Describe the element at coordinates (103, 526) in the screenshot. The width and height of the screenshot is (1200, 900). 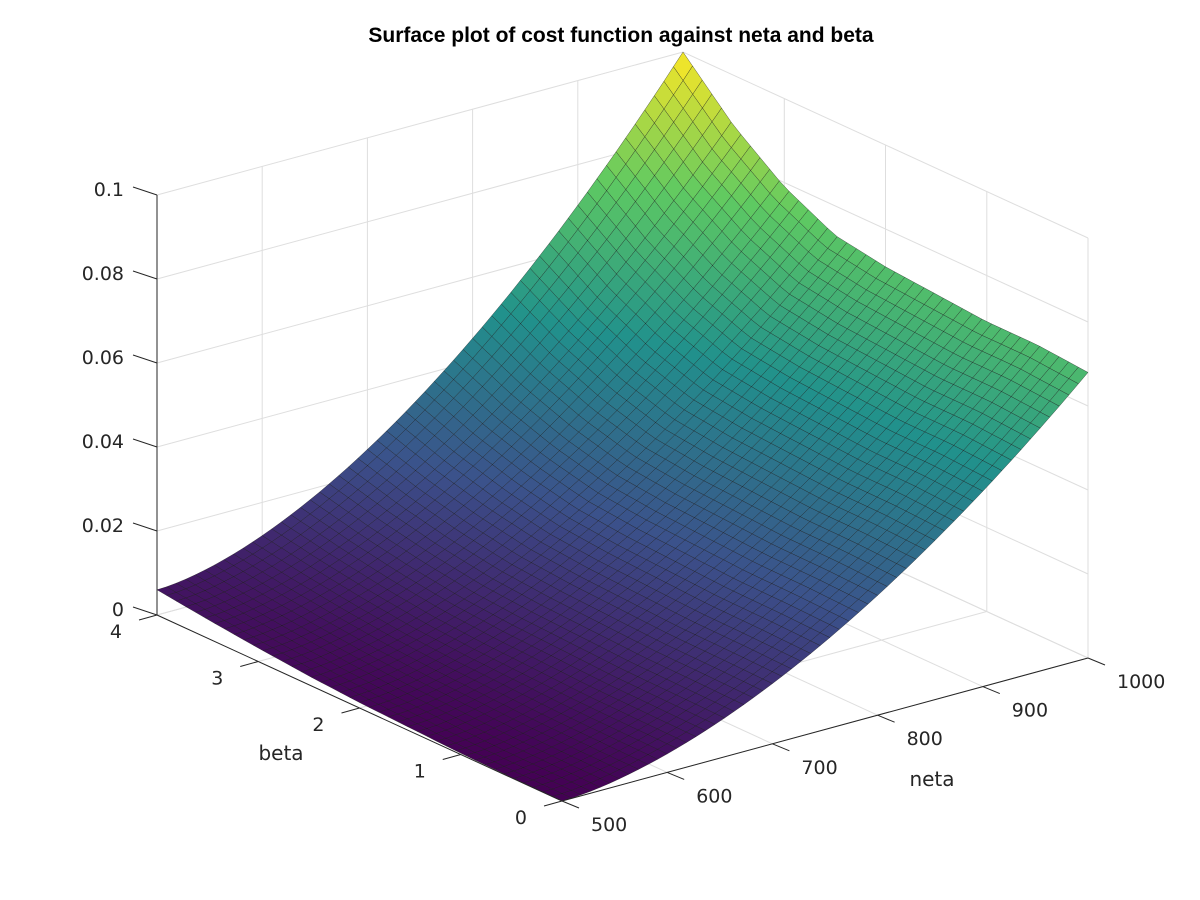
I see `z-tick-label: 0.02` at that location.